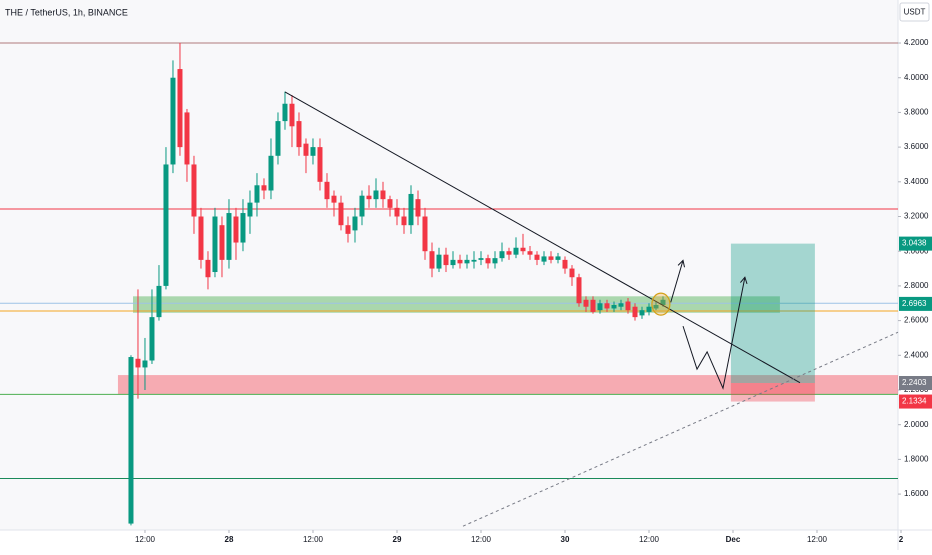  I want to click on target-price: 3.0438, so click(914, 243).